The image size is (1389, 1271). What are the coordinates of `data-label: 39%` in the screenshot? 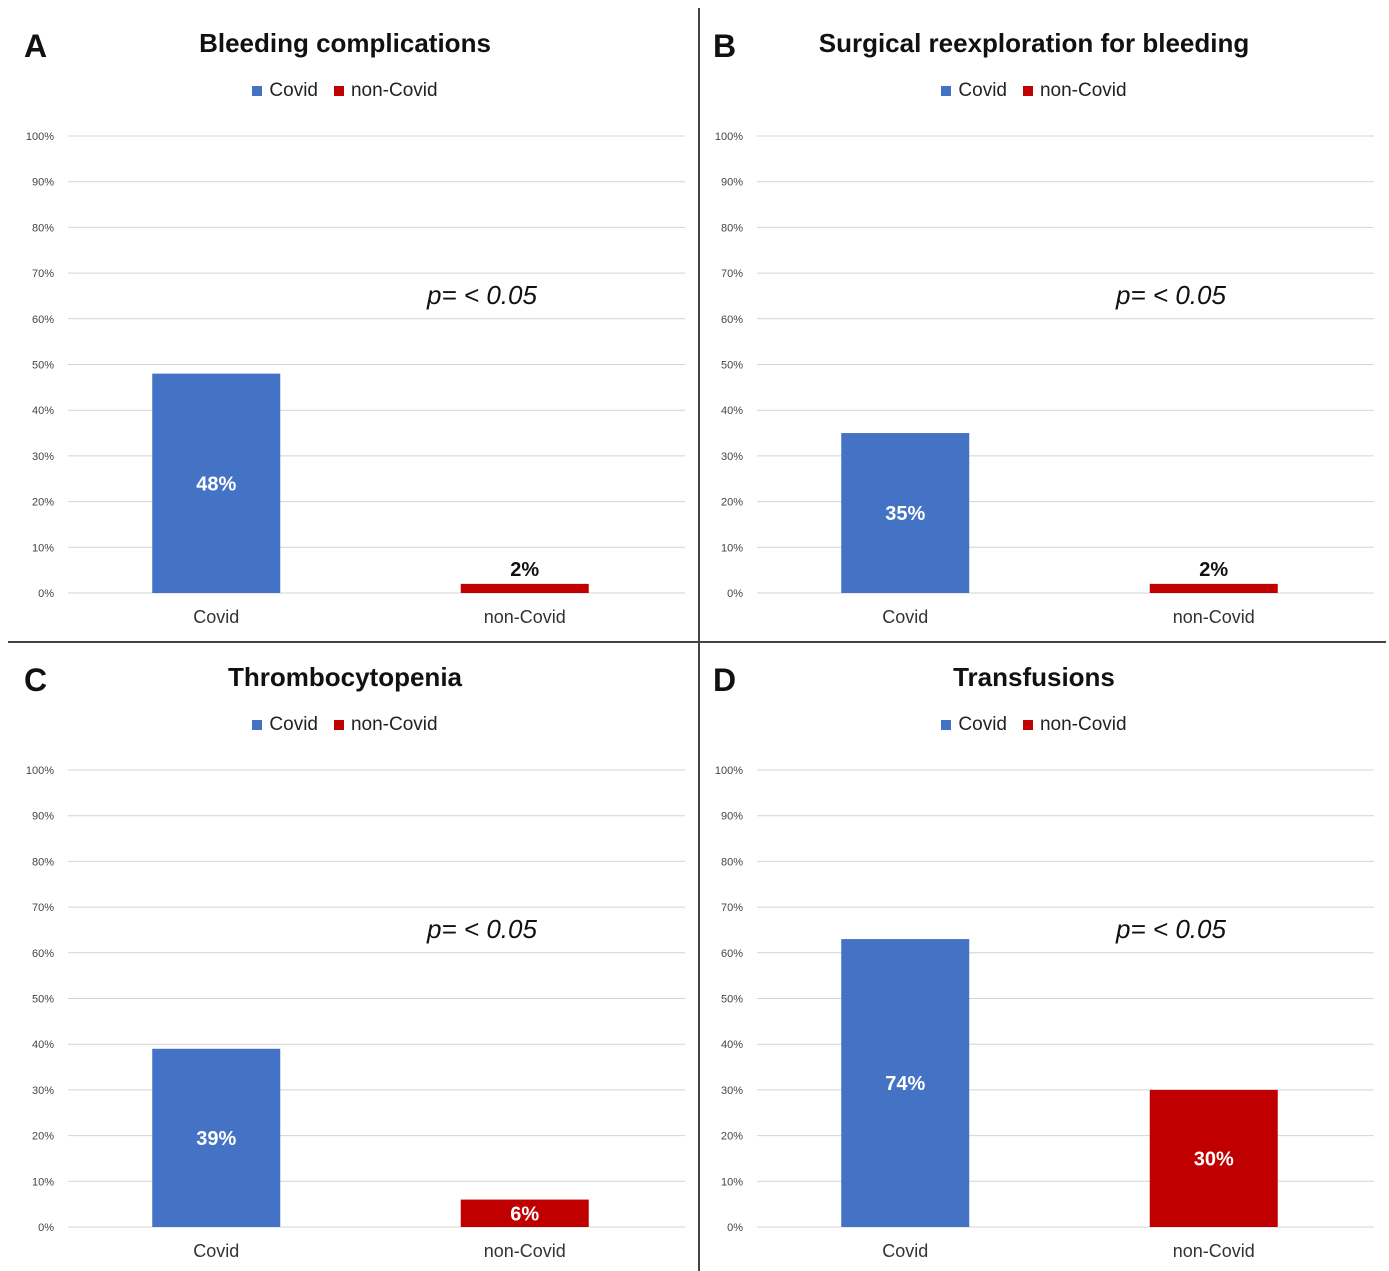 It's located at (216, 1139).